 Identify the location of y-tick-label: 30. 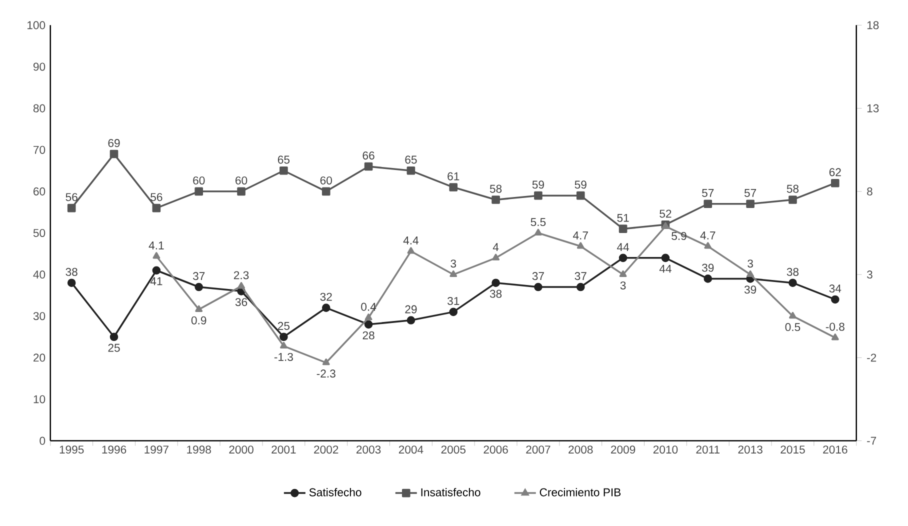
(39, 316).